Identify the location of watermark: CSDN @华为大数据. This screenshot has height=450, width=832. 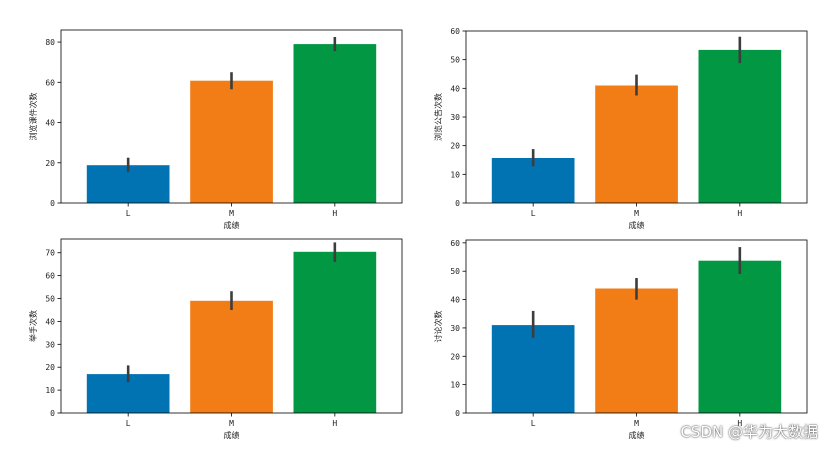
(749, 432).